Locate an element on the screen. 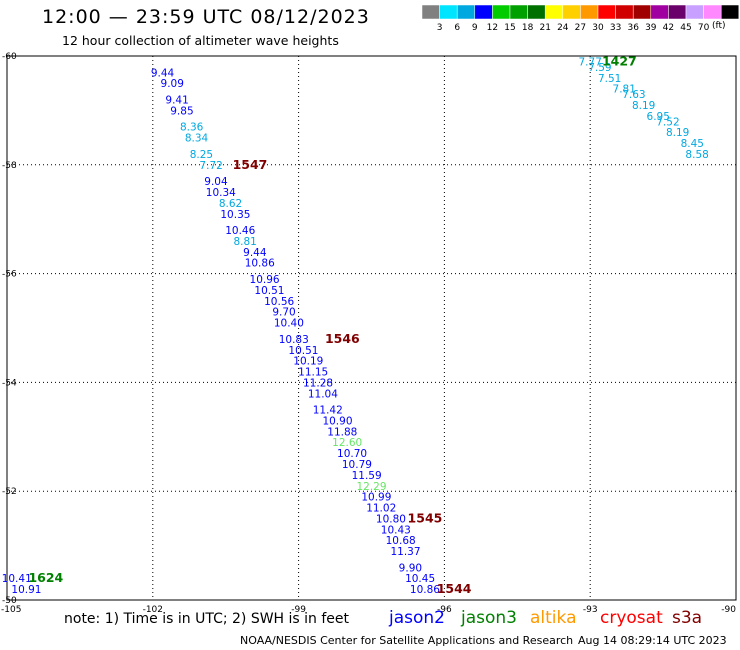 The width and height of the screenshot is (740, 650). wave-height-label: 10.91 is located at coordinates (26, 590).